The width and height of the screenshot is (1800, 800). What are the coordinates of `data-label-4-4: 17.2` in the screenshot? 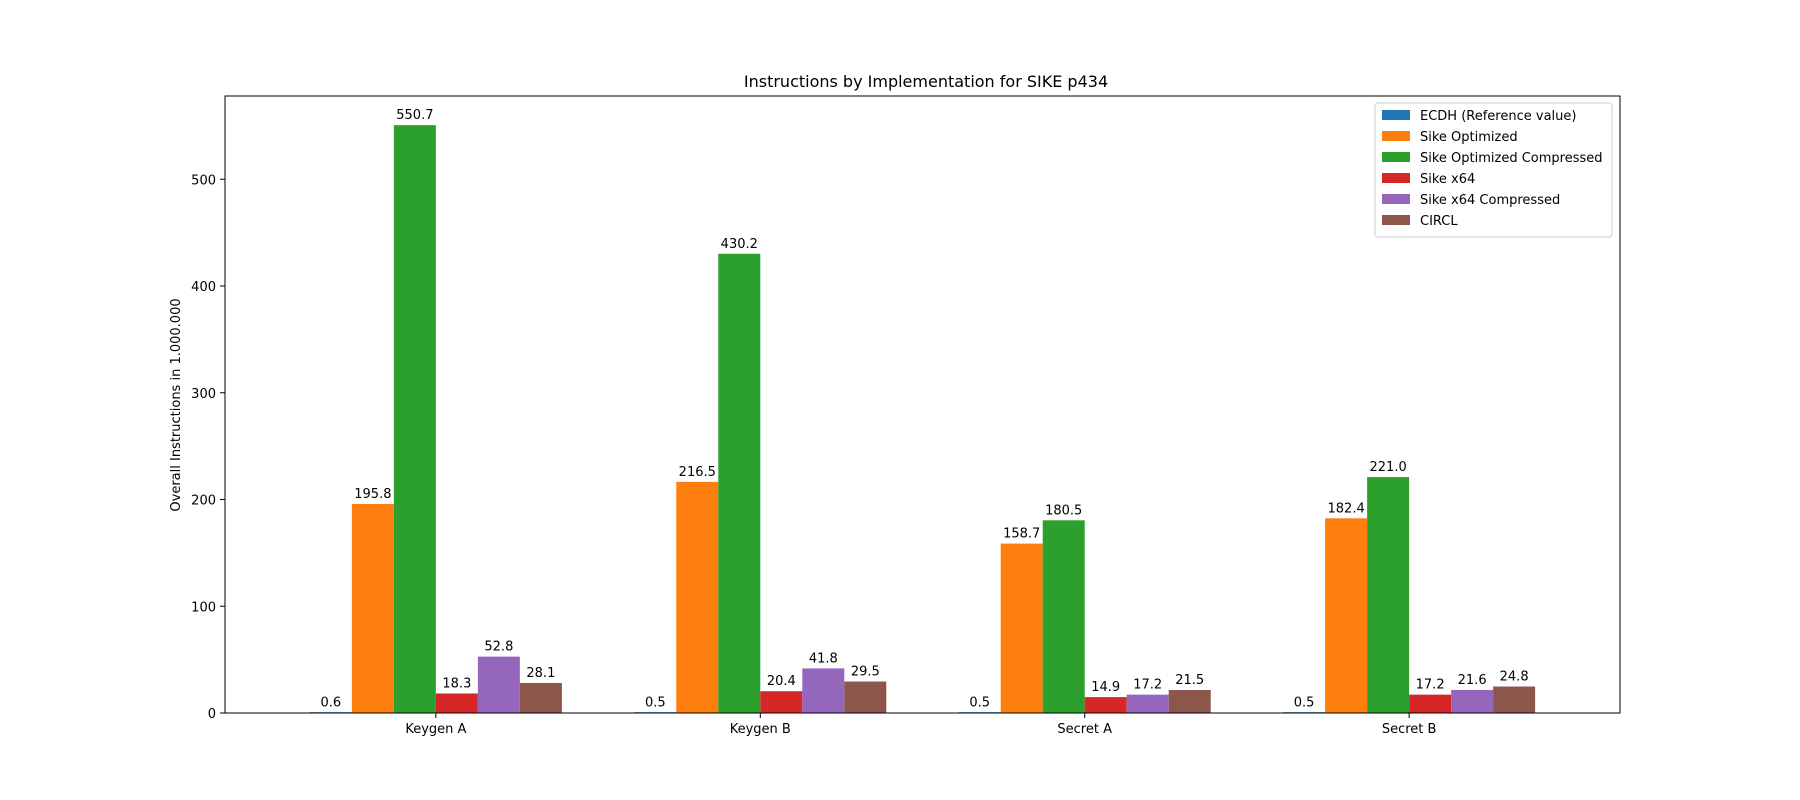 It's located at (1430, 685).